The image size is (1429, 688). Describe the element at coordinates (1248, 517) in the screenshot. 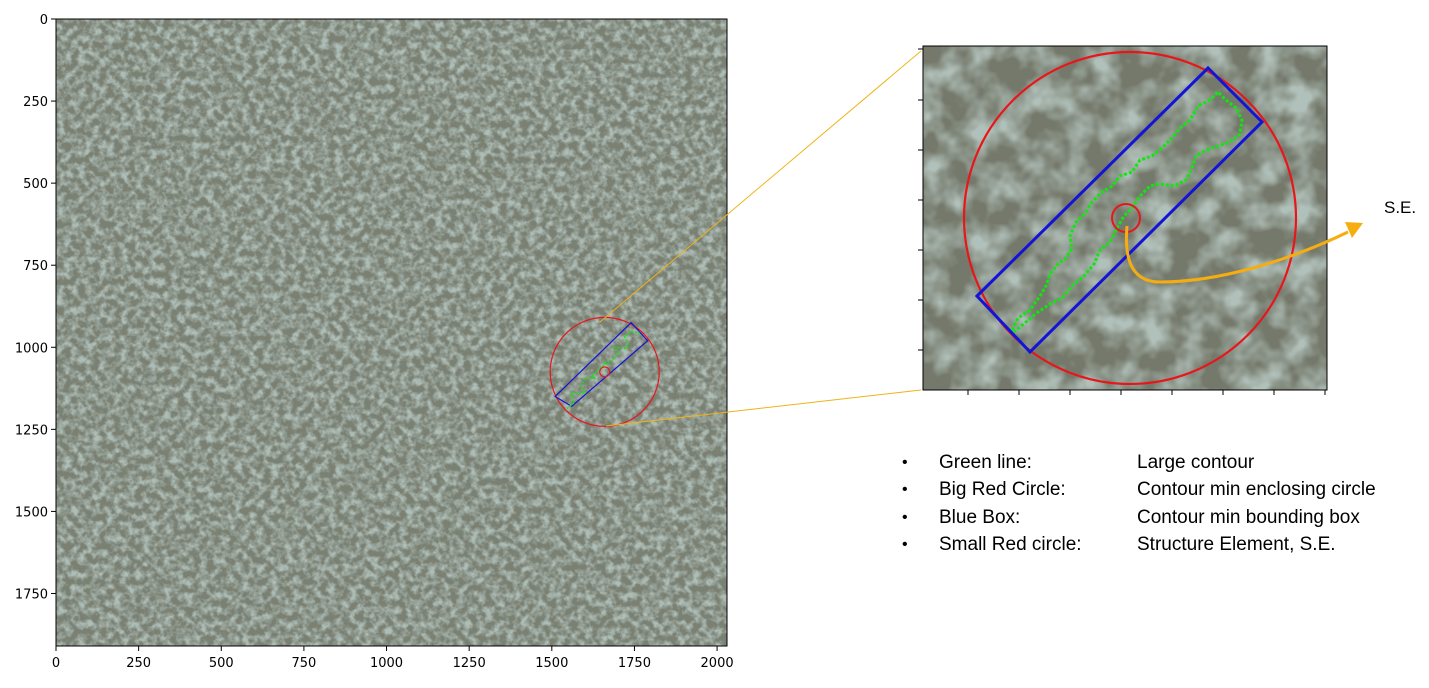

I see `legend-item-description: Contour min bounding box` at that location.